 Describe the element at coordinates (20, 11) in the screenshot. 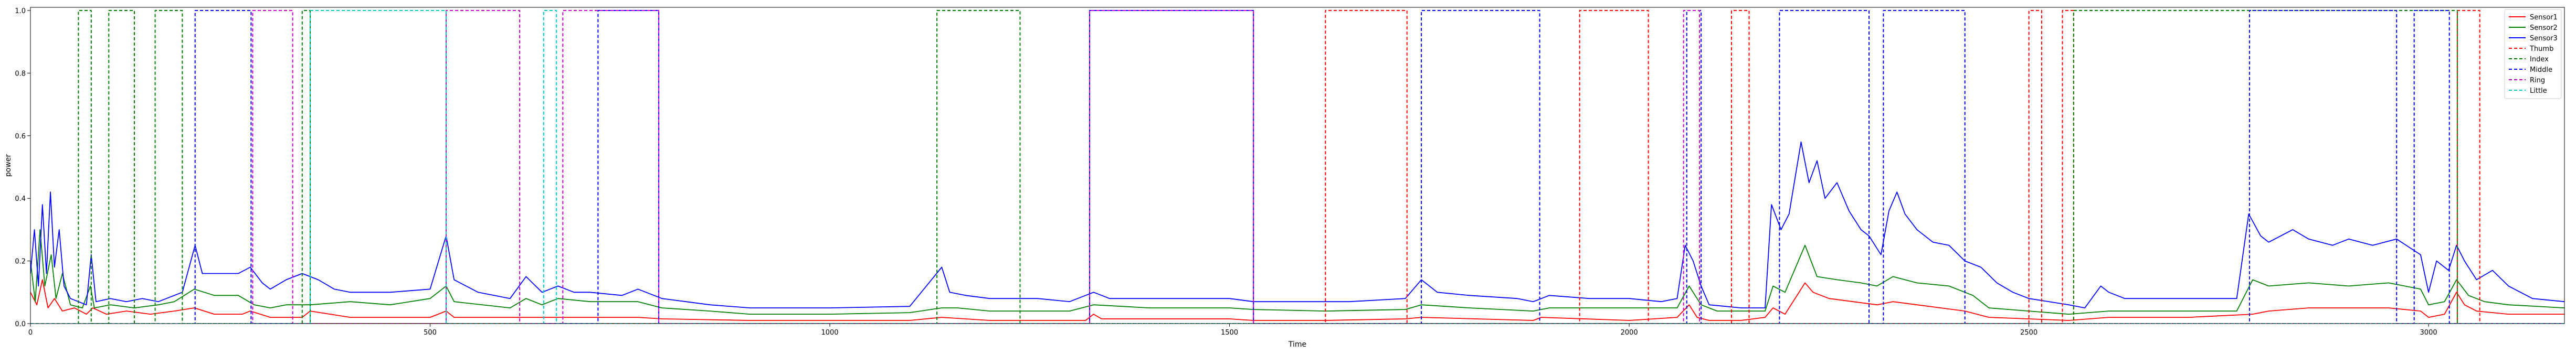

I see `y-tick-label: 1.0` at that location.